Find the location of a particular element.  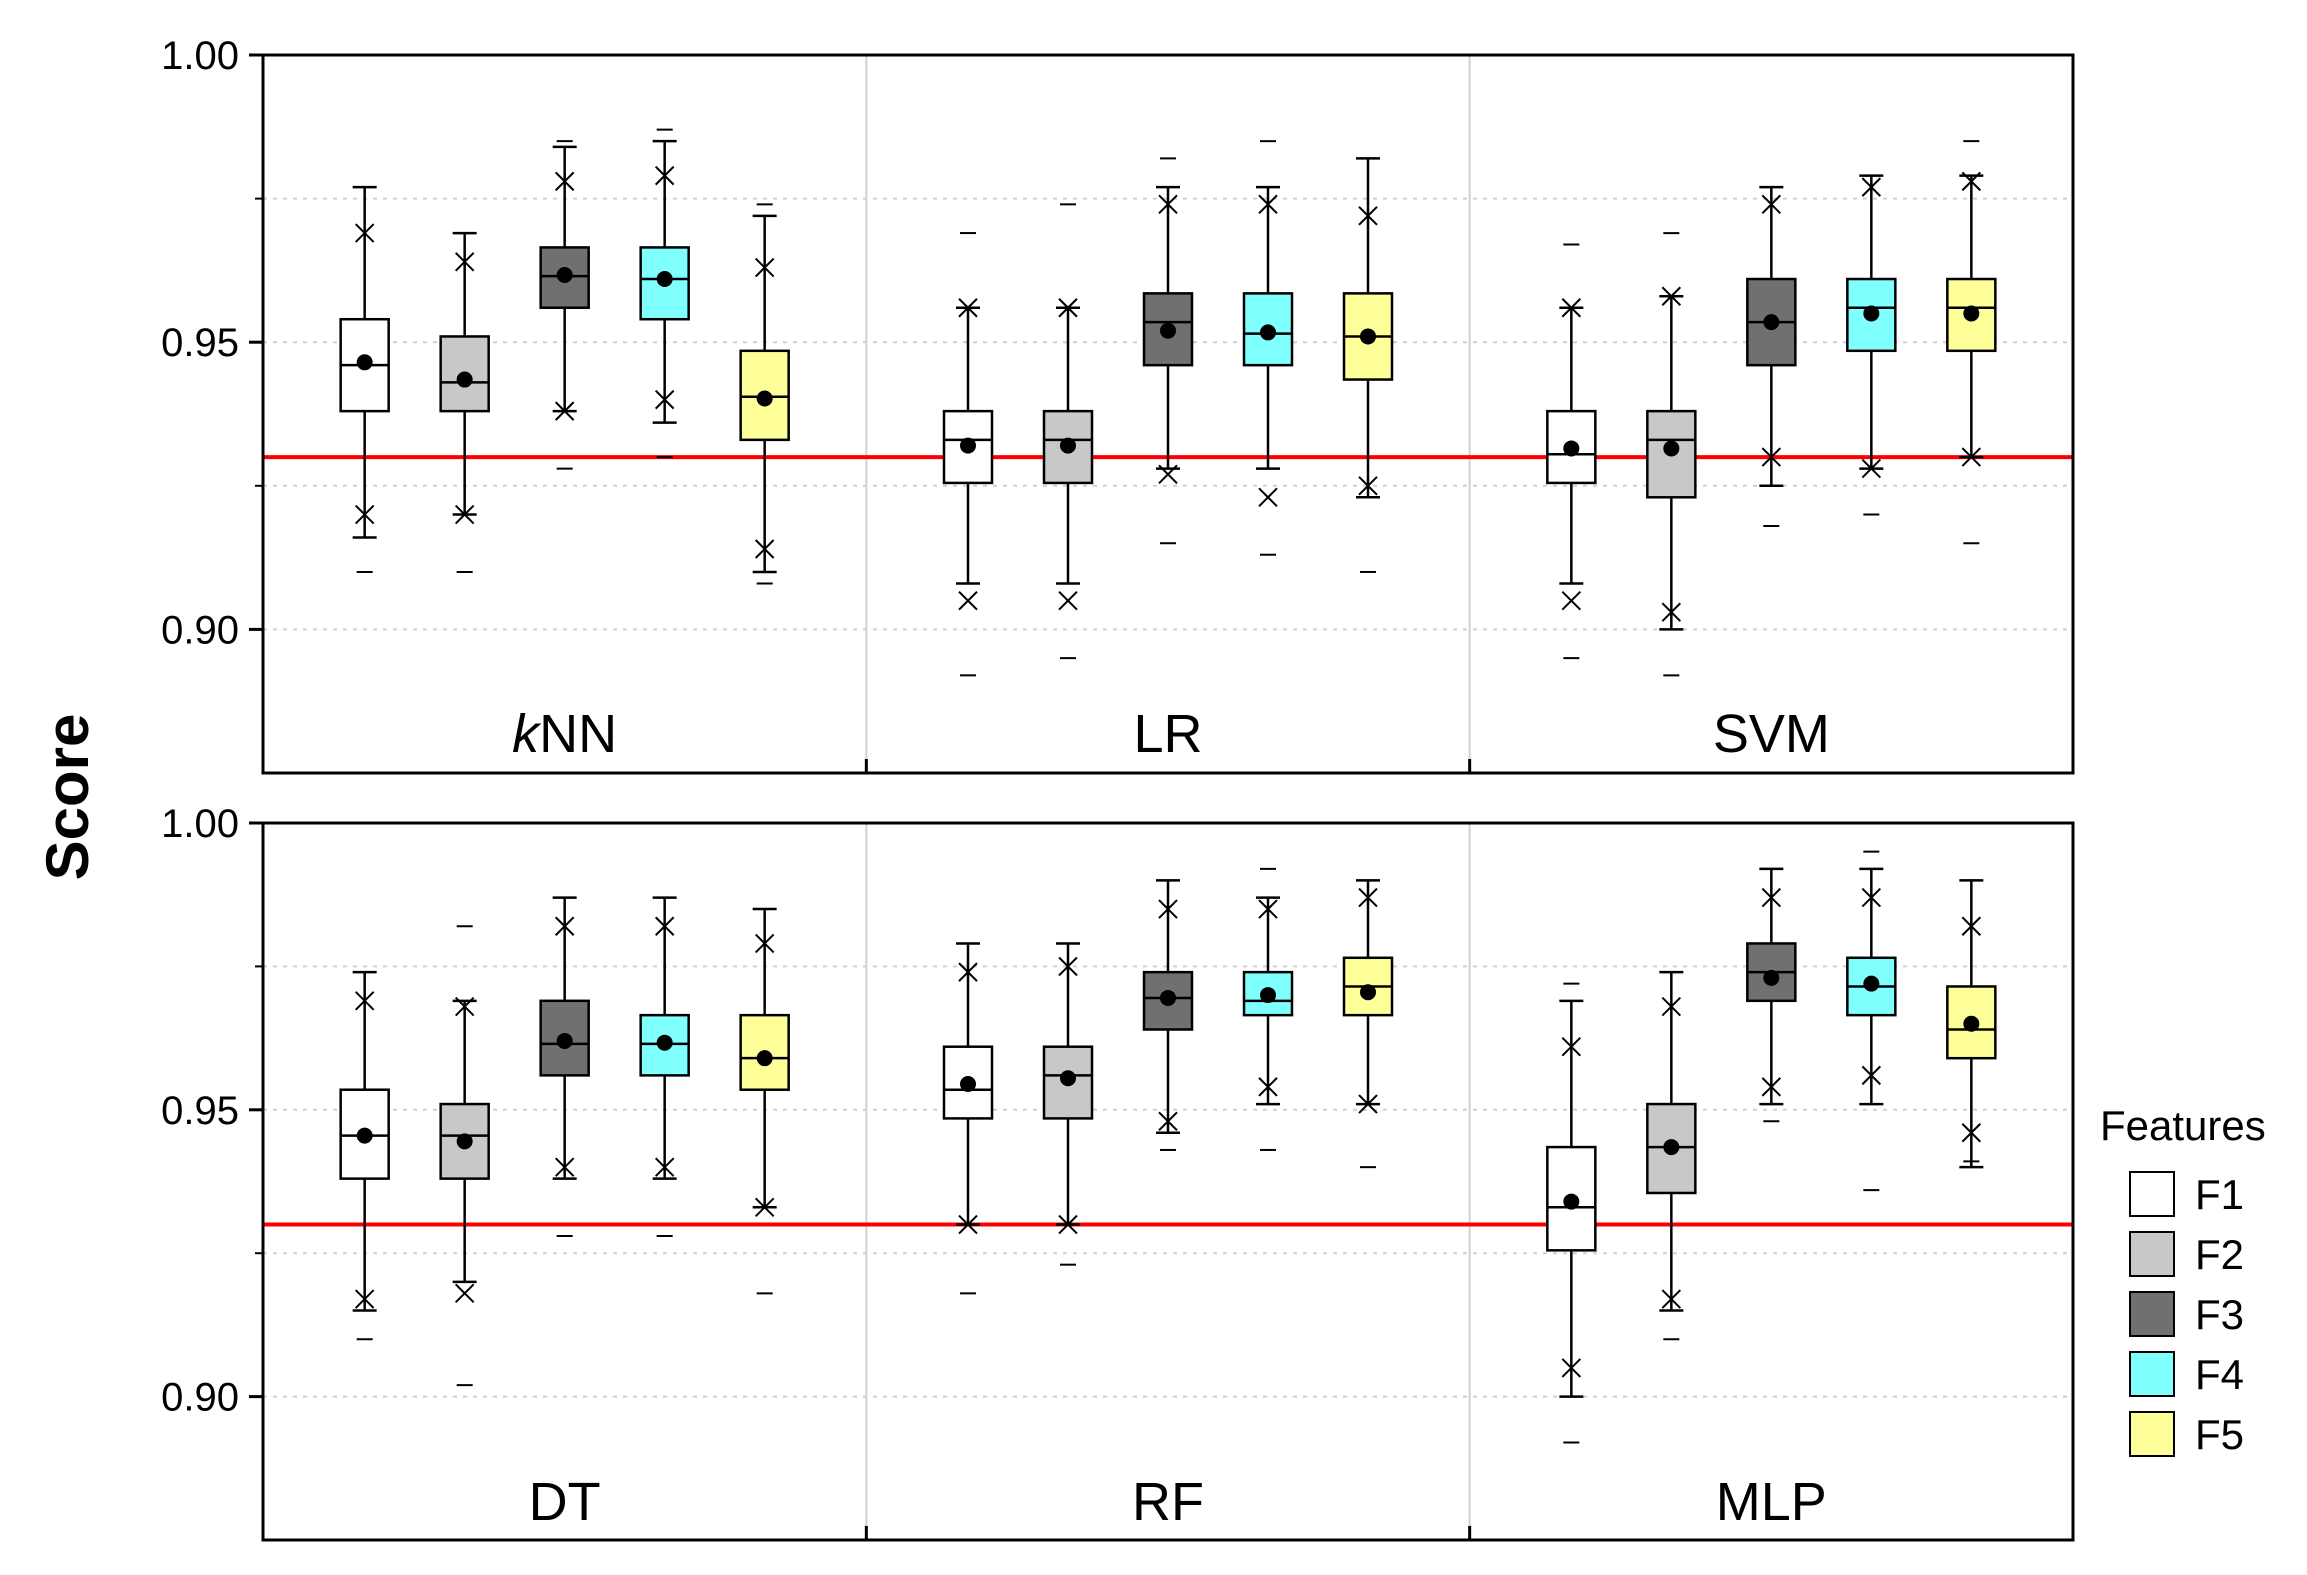

legend-item-f5: F5 is located at coordinates (2186, 1434).